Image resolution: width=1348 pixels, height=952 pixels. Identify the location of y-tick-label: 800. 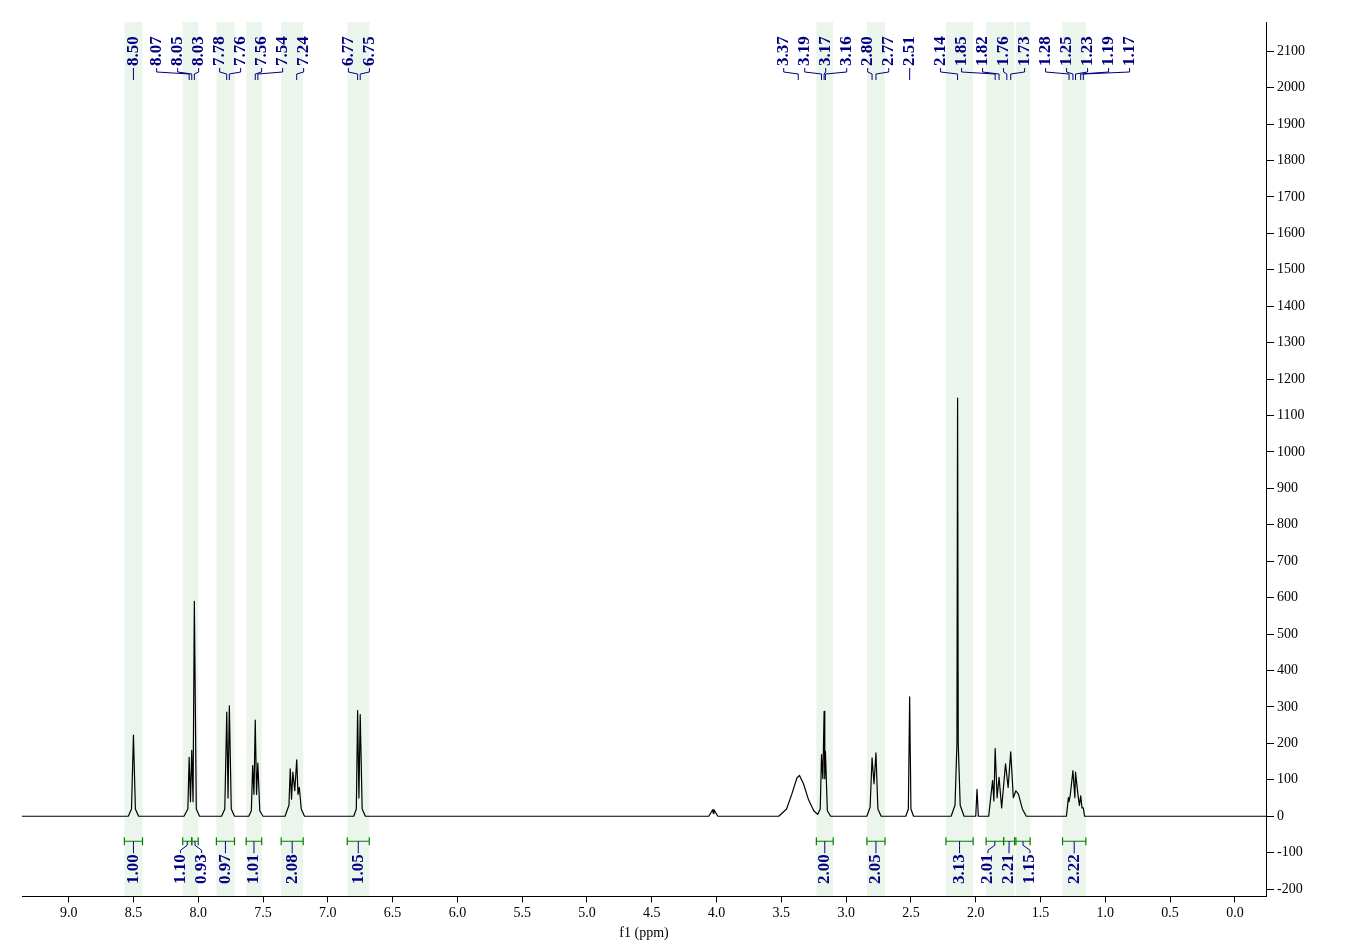
(1287, 524).